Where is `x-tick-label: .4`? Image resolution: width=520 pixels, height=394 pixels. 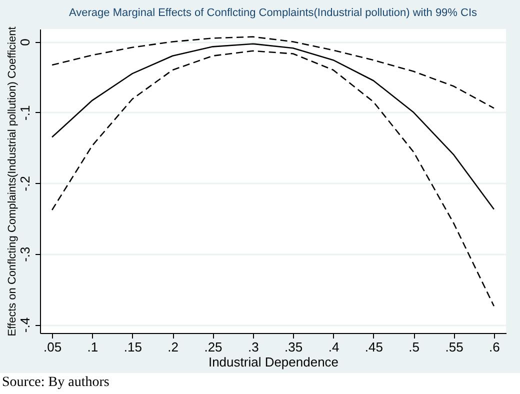 x-tick-label: .4 is located at coordinates (334, 347).